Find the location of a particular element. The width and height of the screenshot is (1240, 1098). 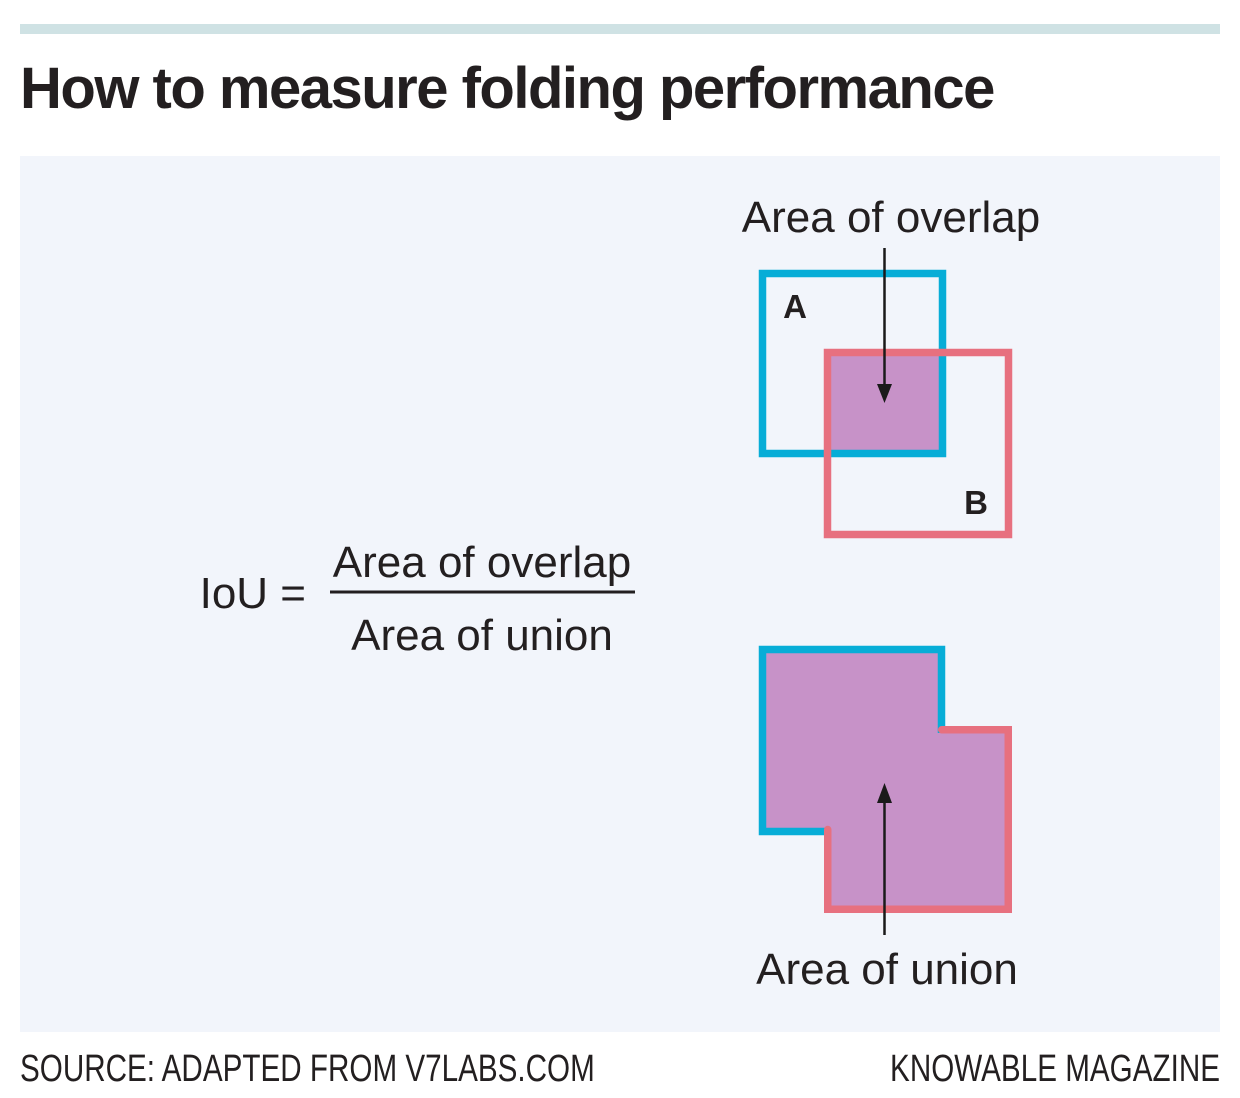

overlap-caption: Area of overlap is located at coordinates (891, 217).